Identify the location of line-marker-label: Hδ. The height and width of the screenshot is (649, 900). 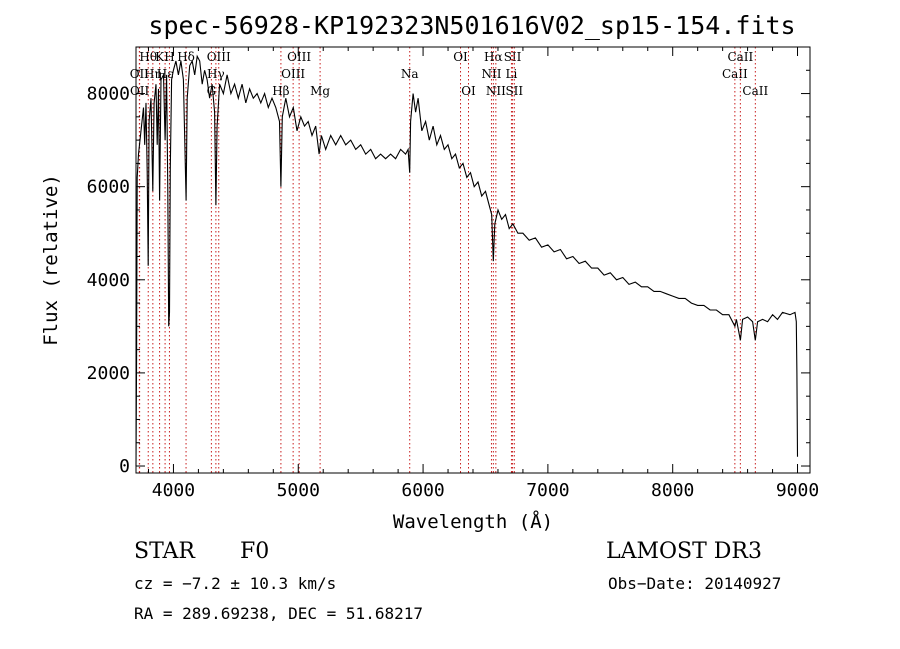
(186, 57).